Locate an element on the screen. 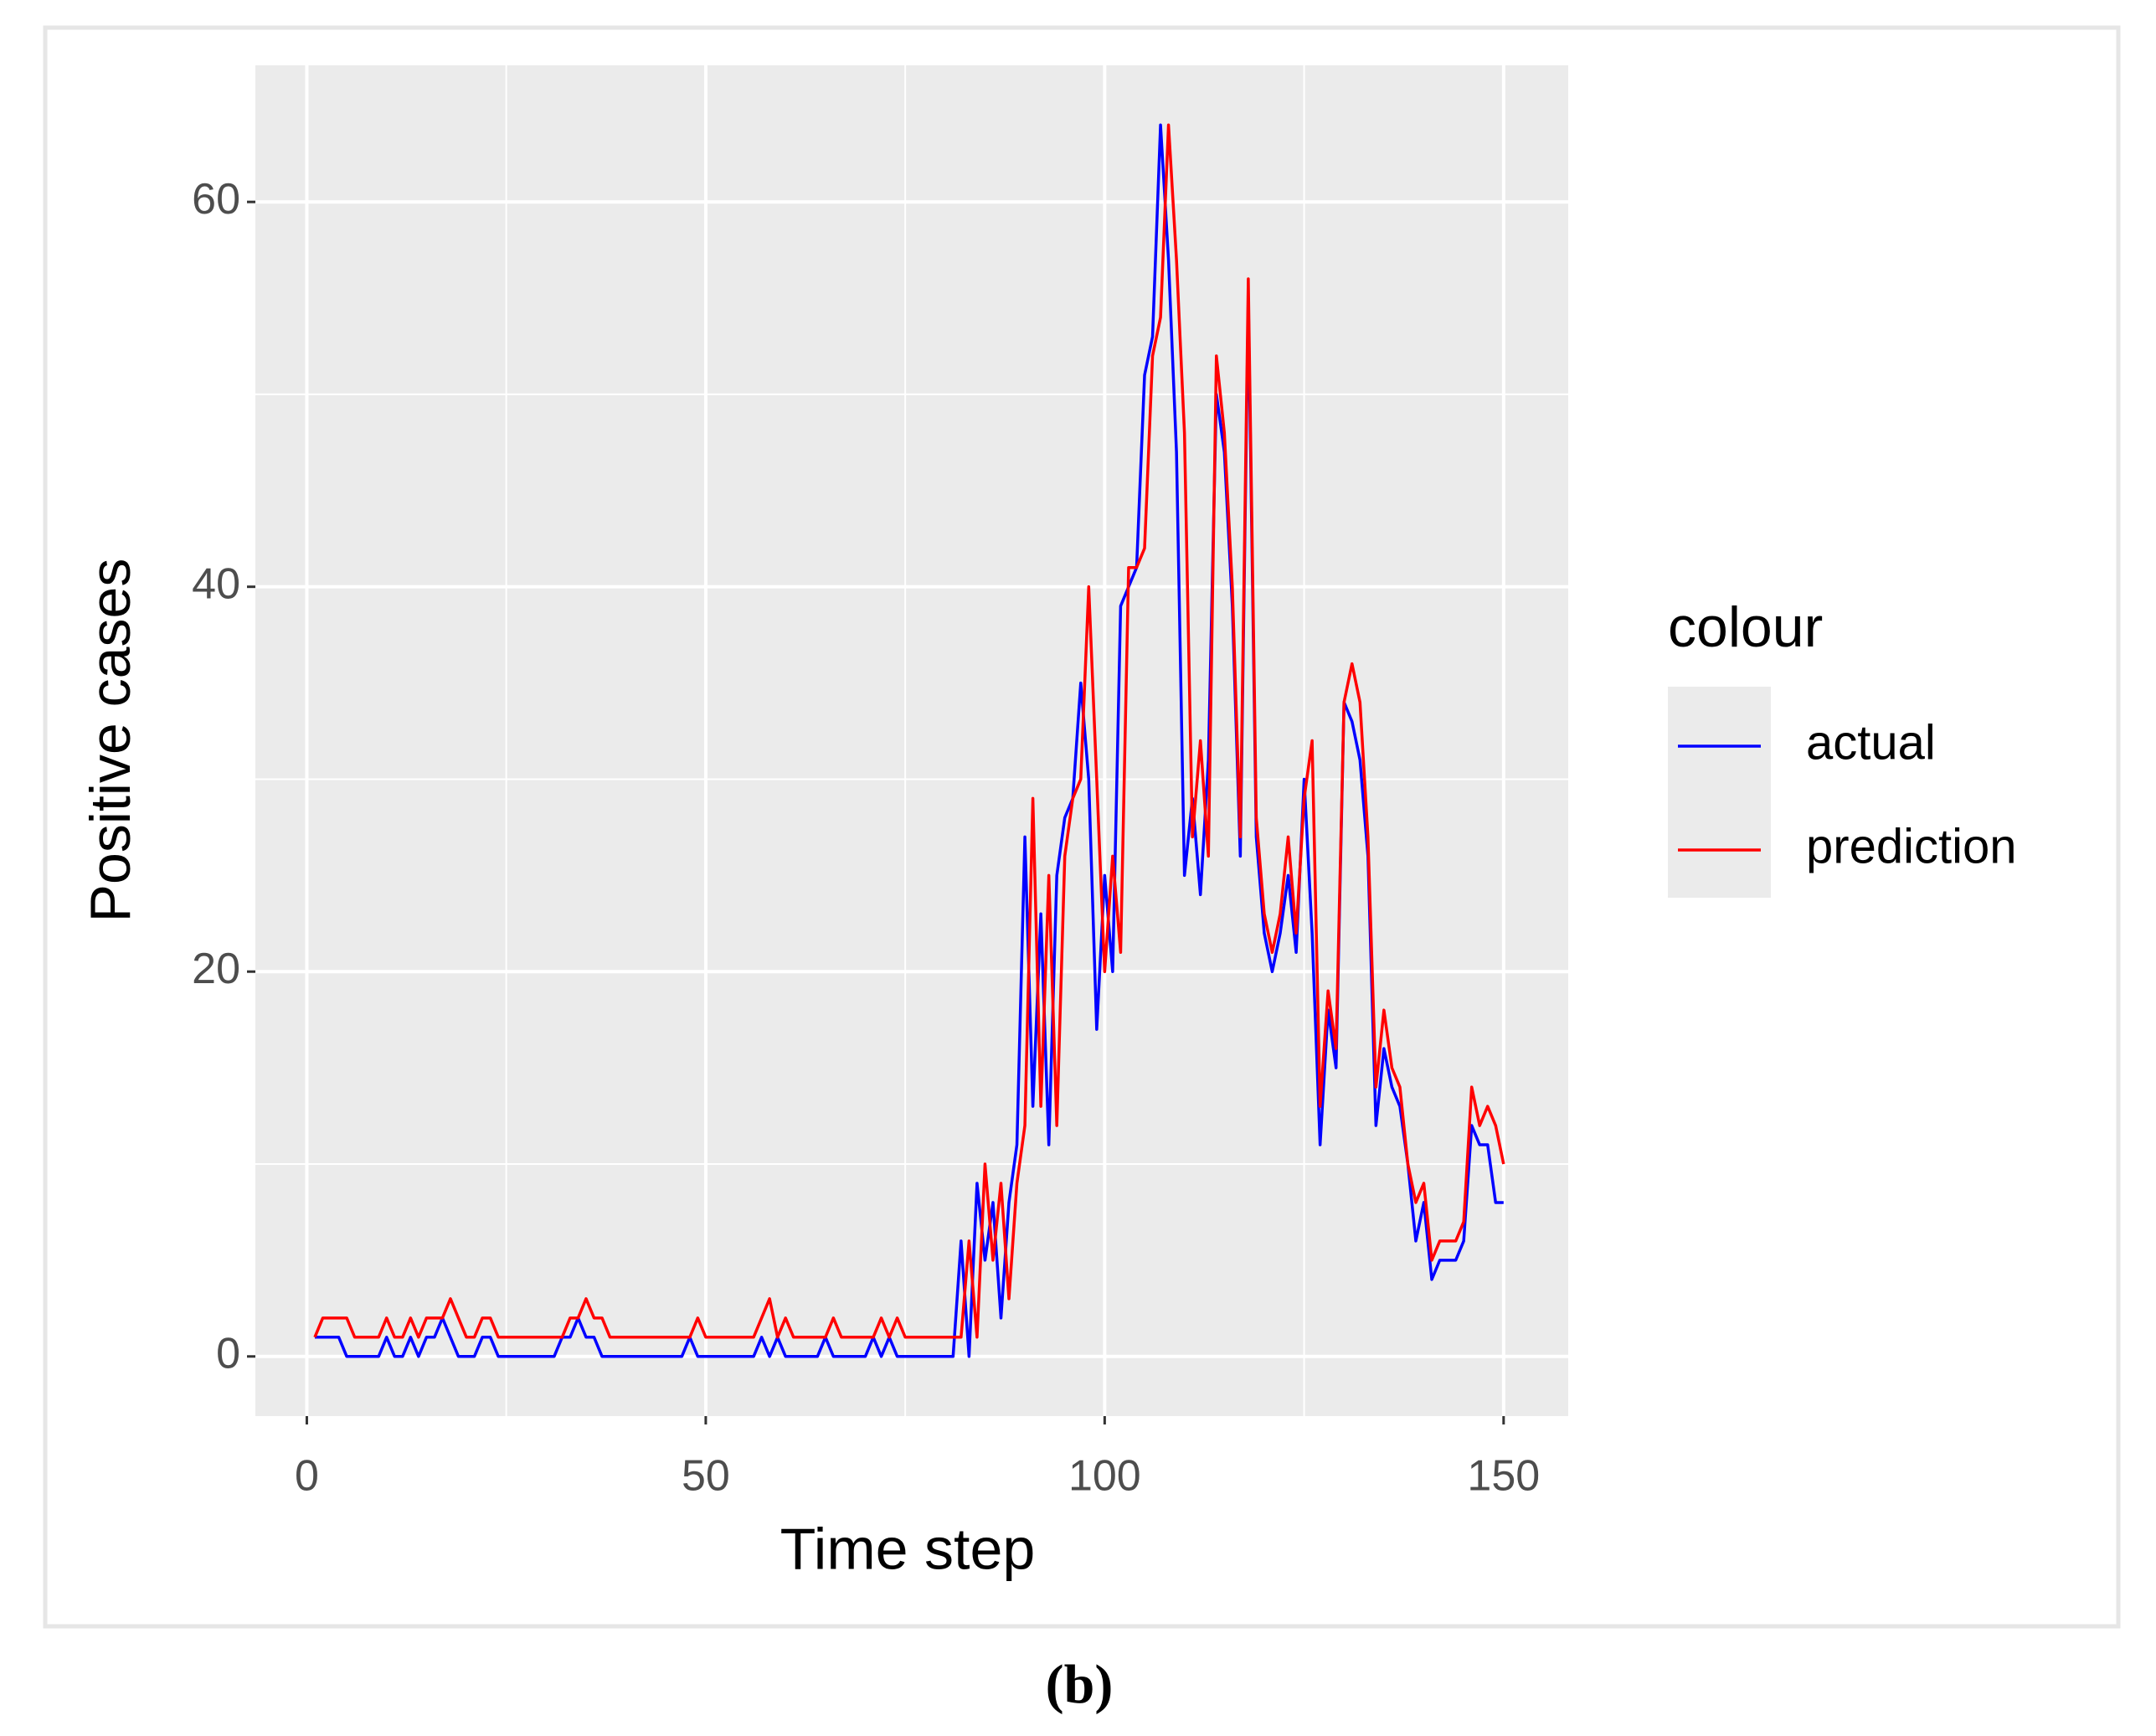 The height and width of the screenshot is (1736, 2156). legend-title: colour is located at coordinates (1745, 627).